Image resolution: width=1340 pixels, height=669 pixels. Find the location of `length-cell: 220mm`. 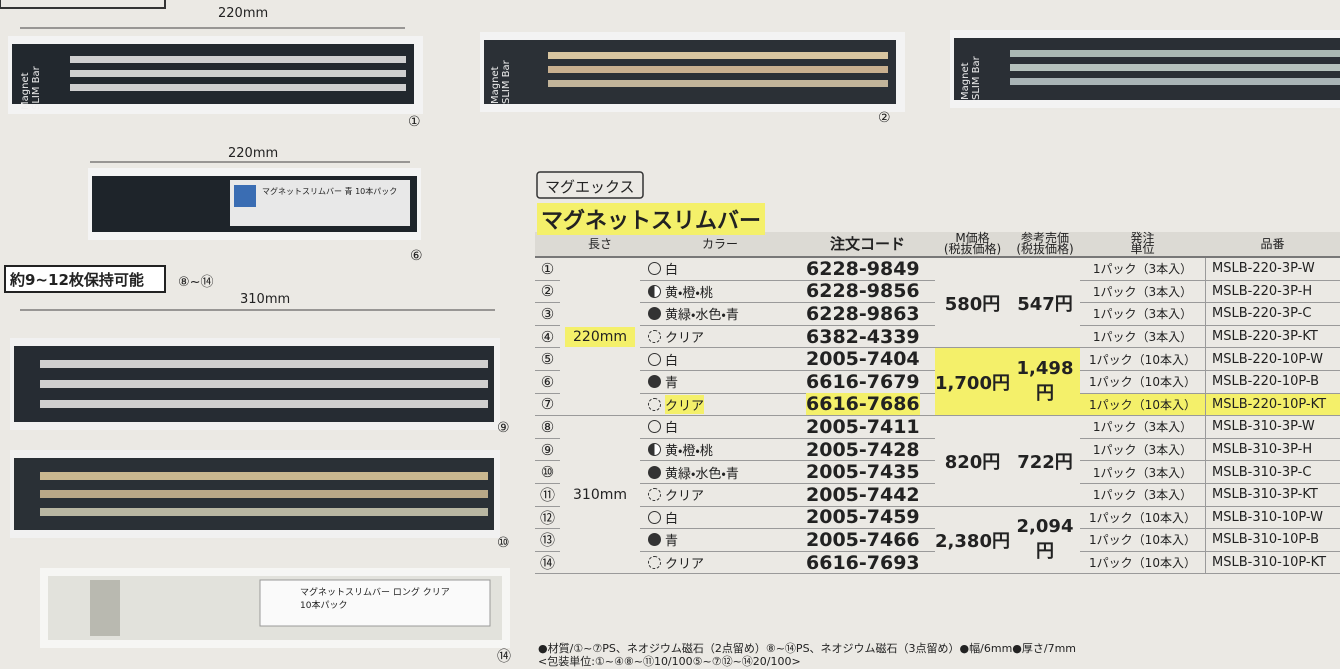

length-cell: 220mm is located at coordinates (600, 337).